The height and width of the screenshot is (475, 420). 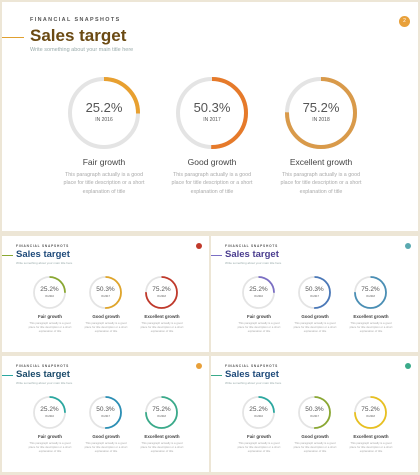 I want to click on progress-ring-2016: 25.2% IN 2016, so click(x=104, y=113).